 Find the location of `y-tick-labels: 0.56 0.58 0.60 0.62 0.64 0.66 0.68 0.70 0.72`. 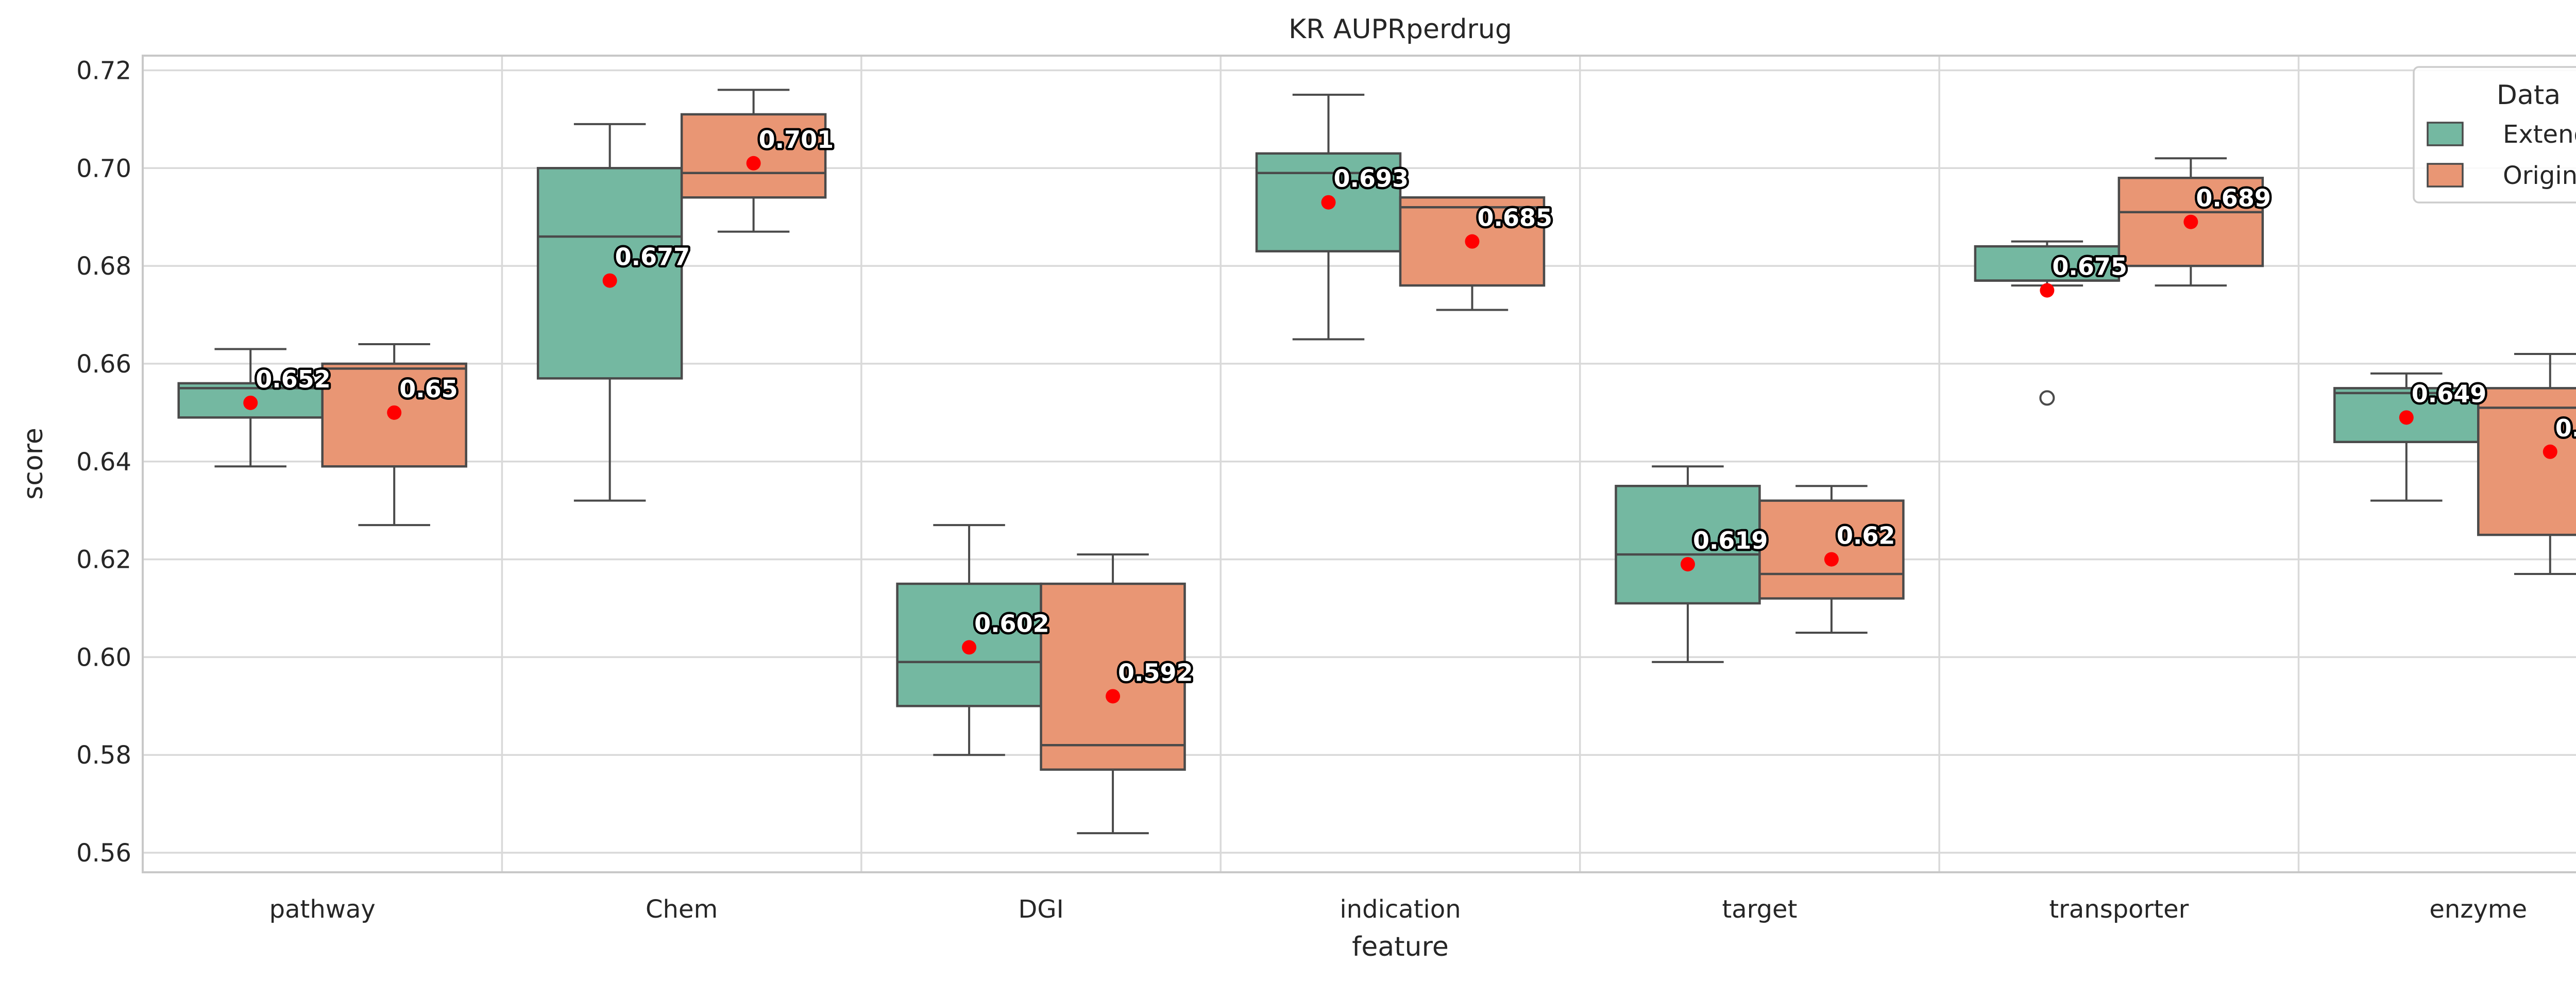

y-tick-labels: 0.56 0.58 0.60 0.62 0.64 0.66 0.68 0.70 0.72 is located at coordinates (103, 462).